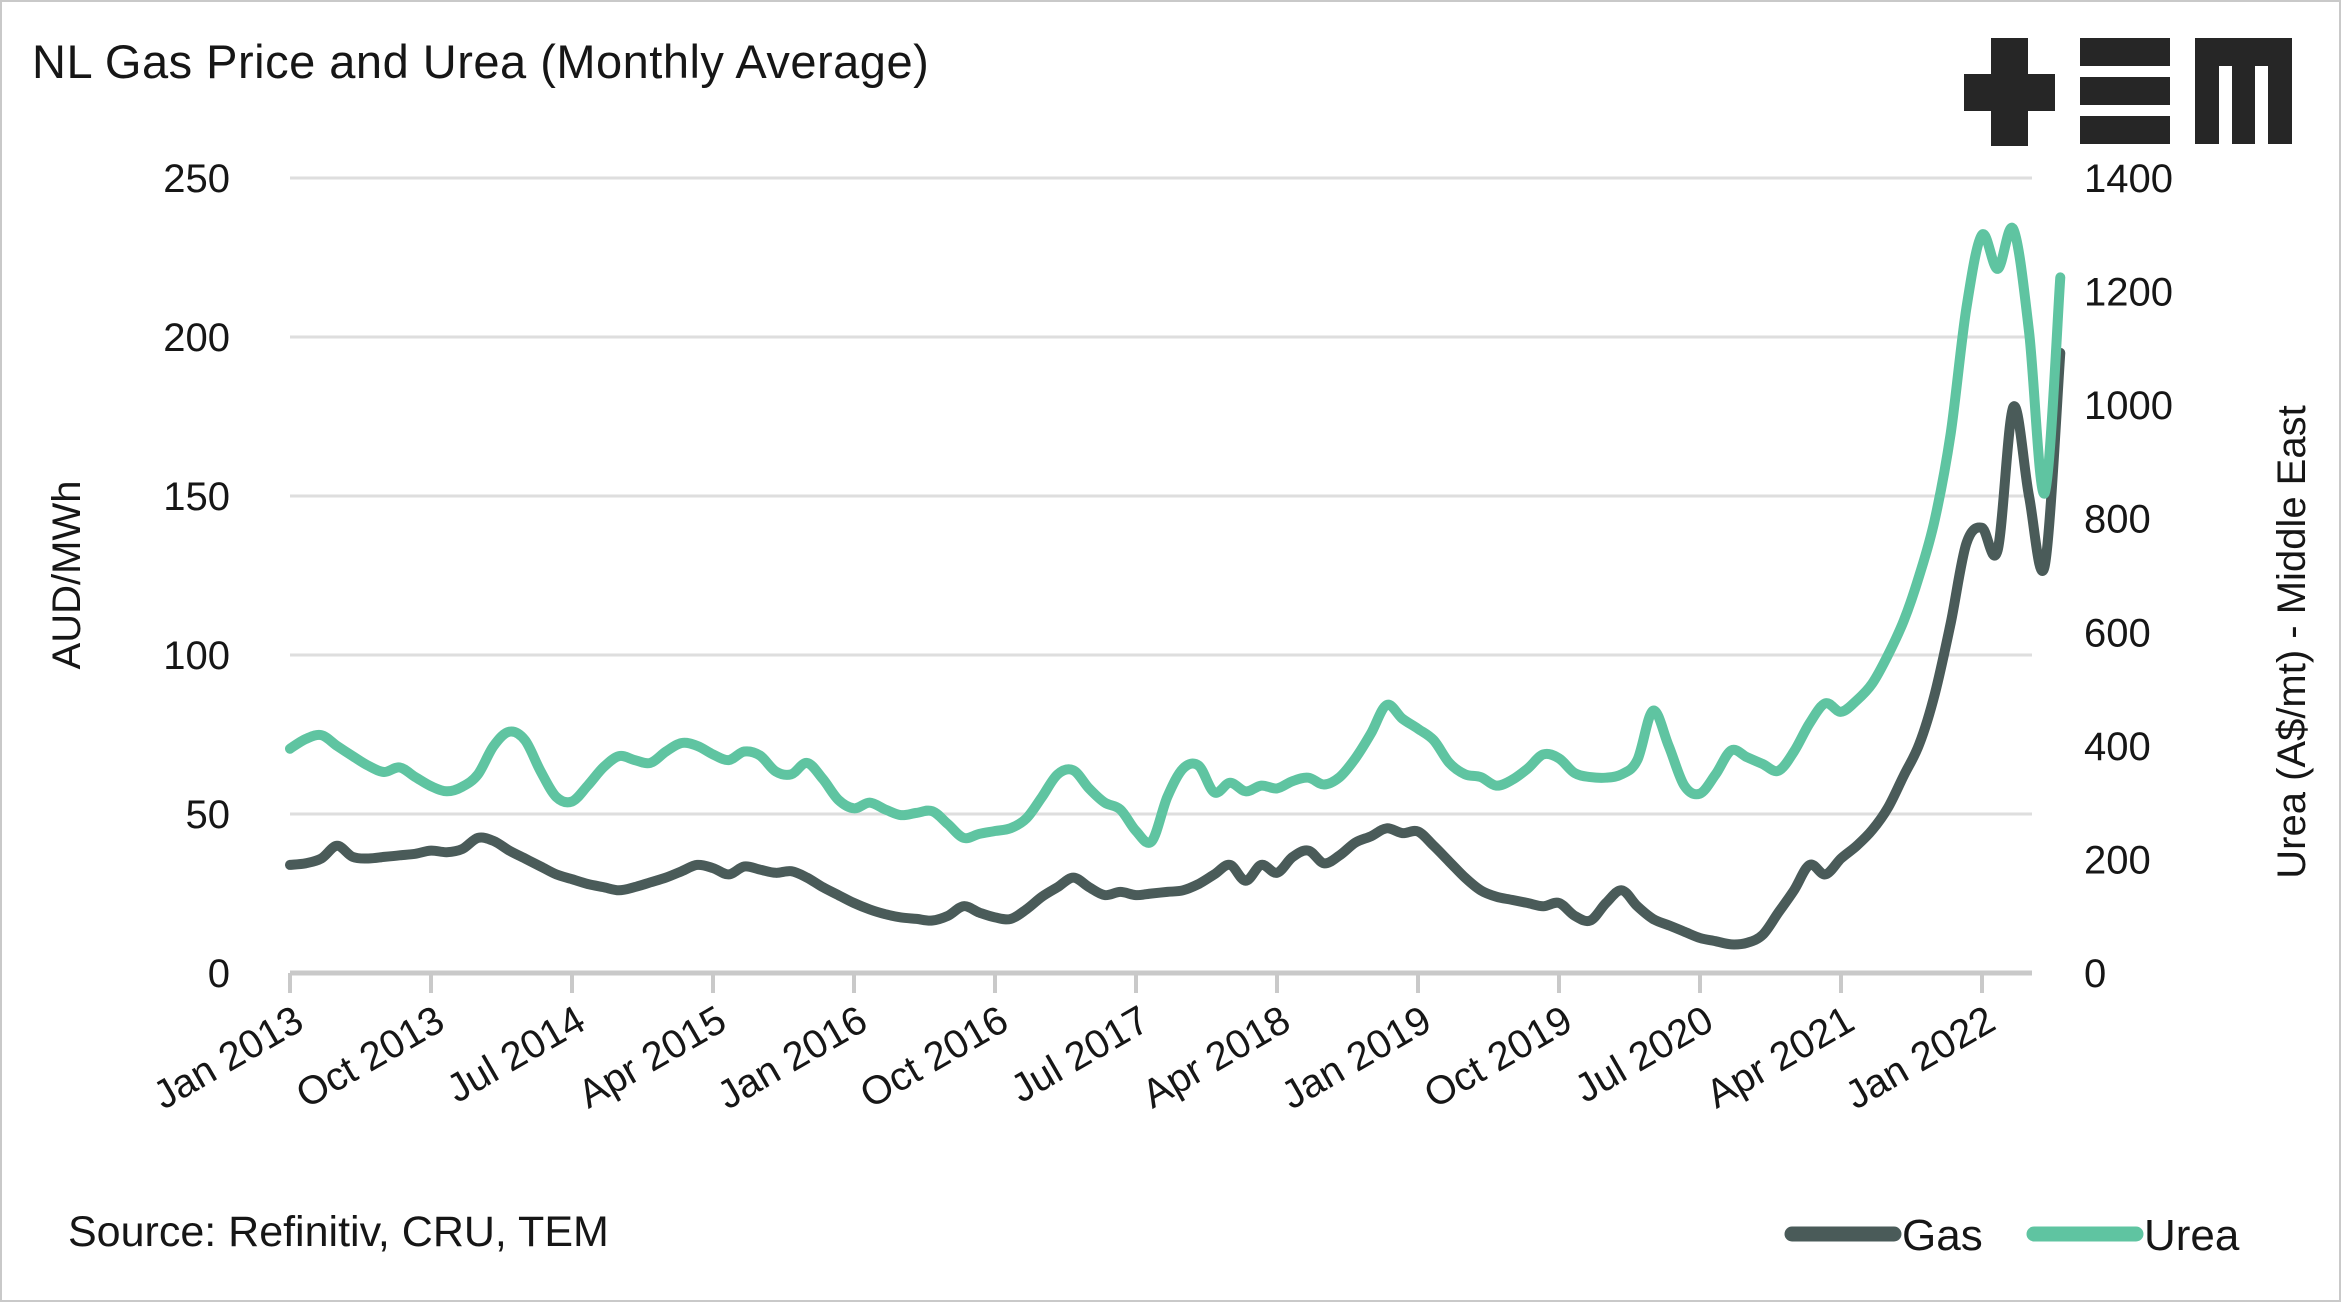  Describe the element at coordinates (481, 61) in the screenshot. I see `chart-title: NL Gas Price and Urea (Monthly Average)` at that location.